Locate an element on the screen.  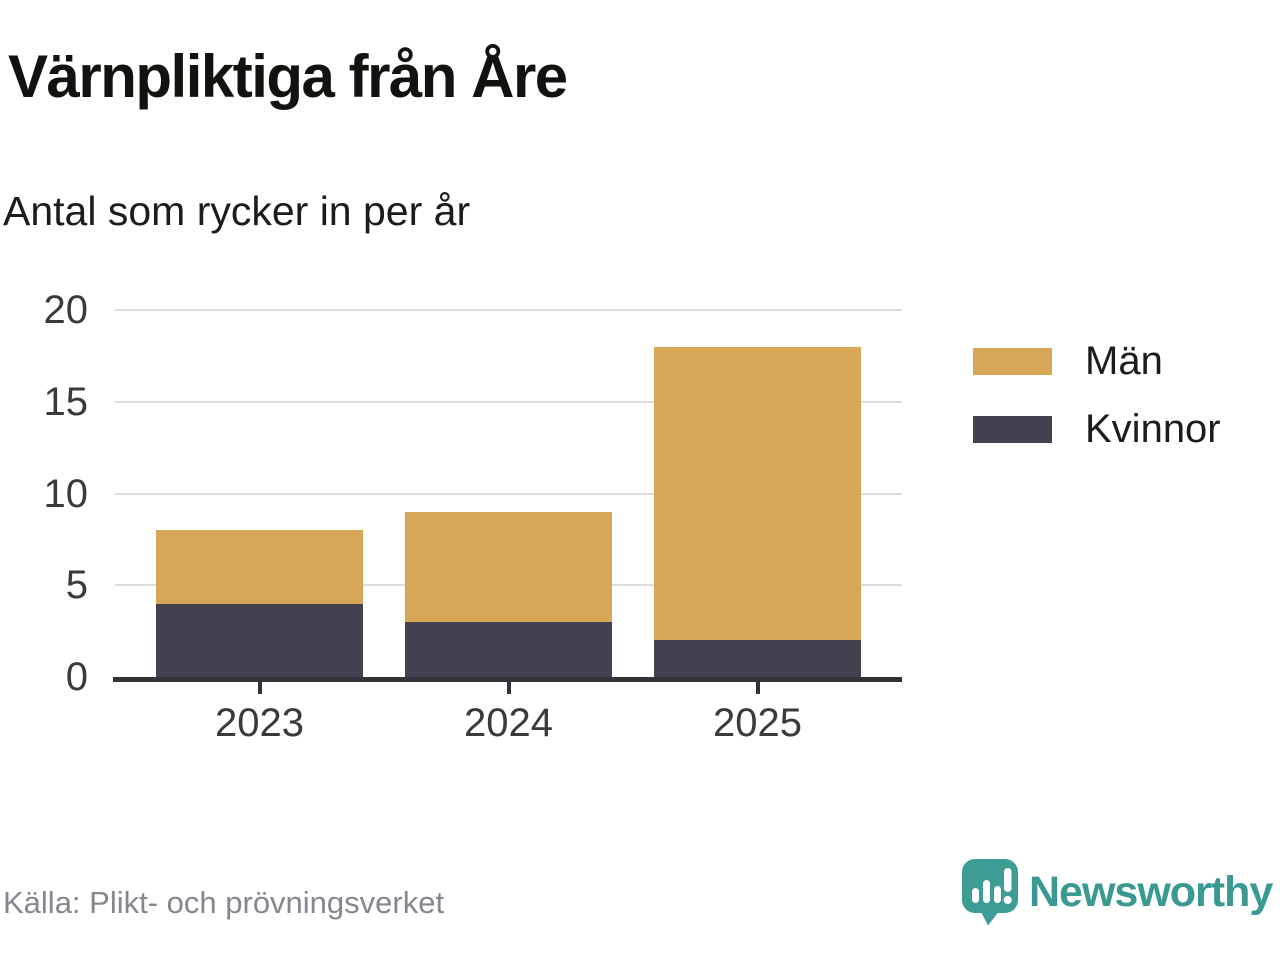
x-tick-label-2025: 2025 is located at coordinates (757, 723).